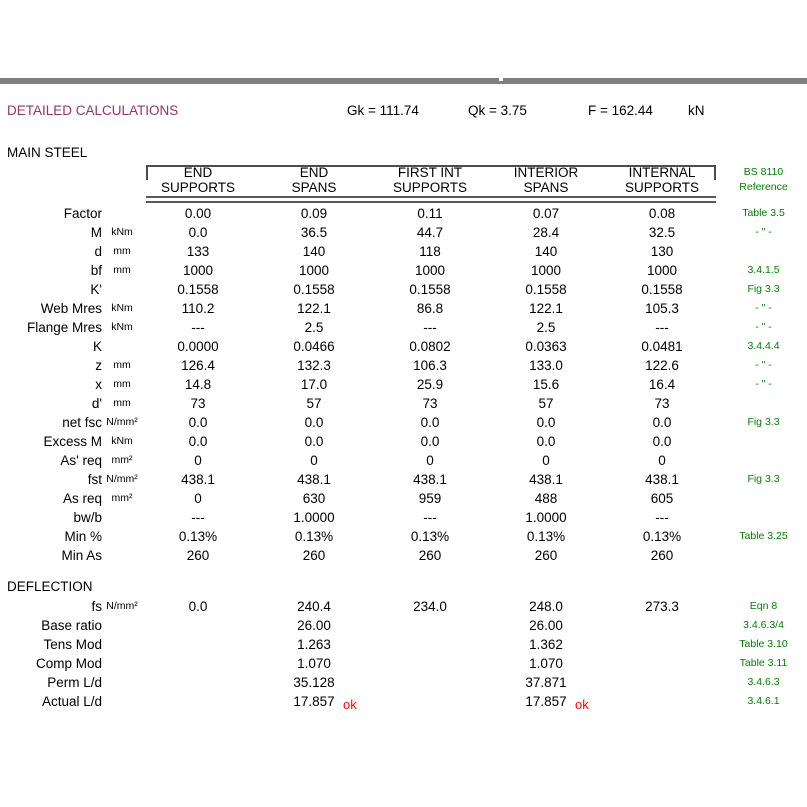 The image size is (807, 807). I want to click on f-load-value: F = 162.44, so click(620, 110).